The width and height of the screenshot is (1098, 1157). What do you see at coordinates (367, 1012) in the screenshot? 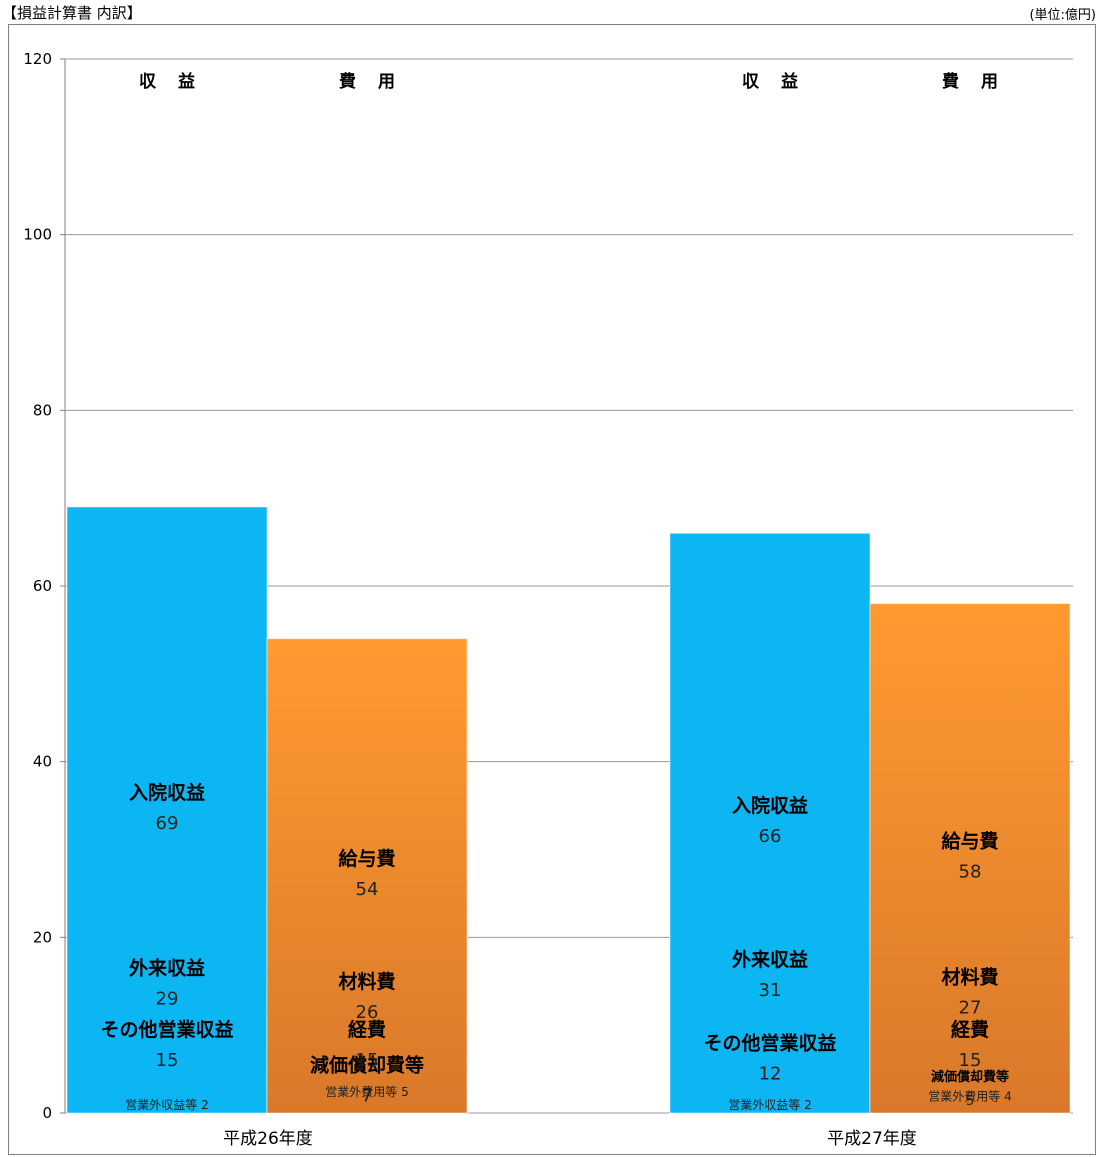
I see `segment-value-label: 26` at bounding box center [367, 1012].